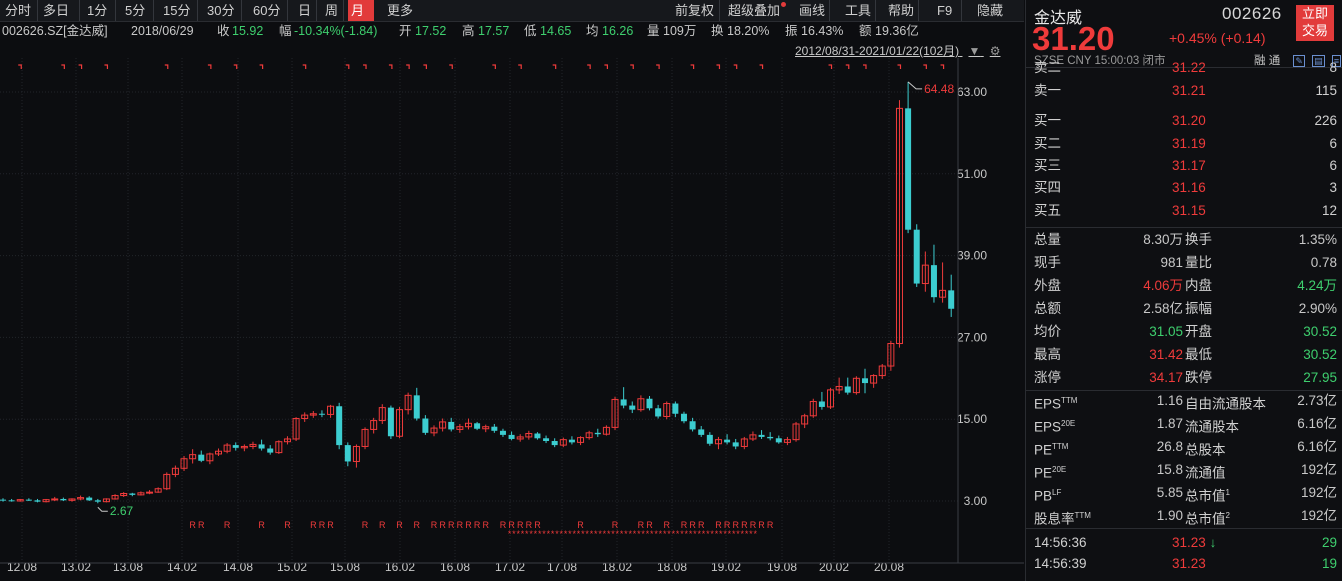 This screenshot has width=1342, height=581. What do you see at coordinates (813, 10) in the screenshot?
I see `draw-line-button: 画线` at bounding box center [813, 10].